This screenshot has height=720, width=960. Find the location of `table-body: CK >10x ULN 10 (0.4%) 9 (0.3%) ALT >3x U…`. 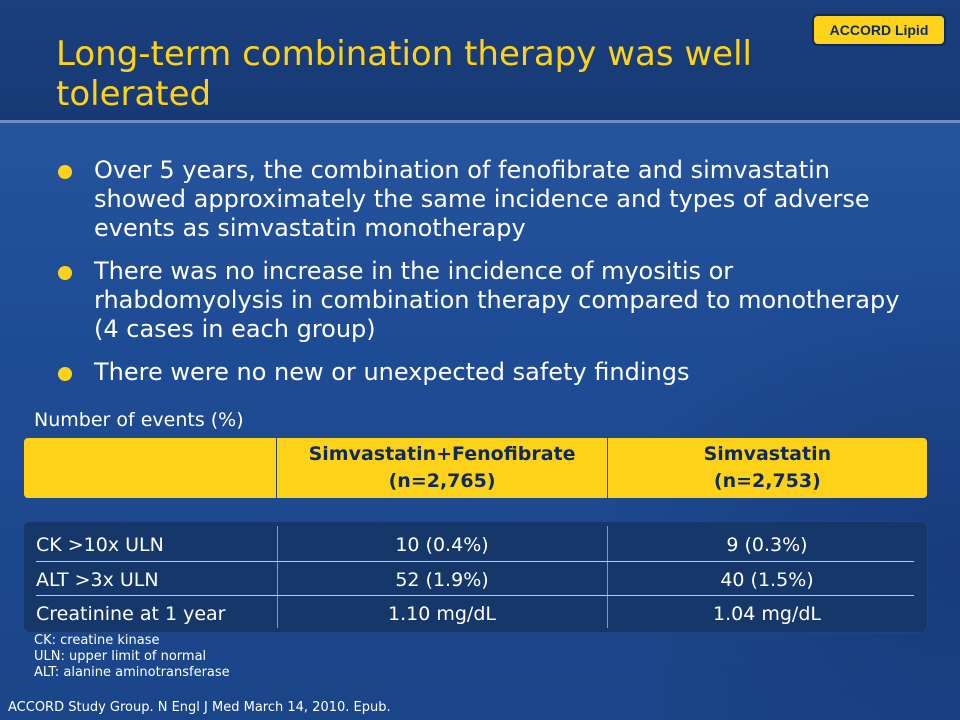

table-body: CK >10x ULN 10 (0.4%) 9 (0.3%) ALT >3x U… is located at coordinates (475, 577).